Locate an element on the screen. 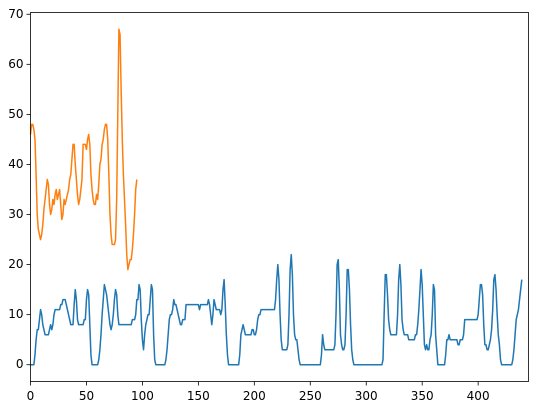 This screenshot has width=545, height=415. x-tick-label: 0 is located at coordinates (31, 396).